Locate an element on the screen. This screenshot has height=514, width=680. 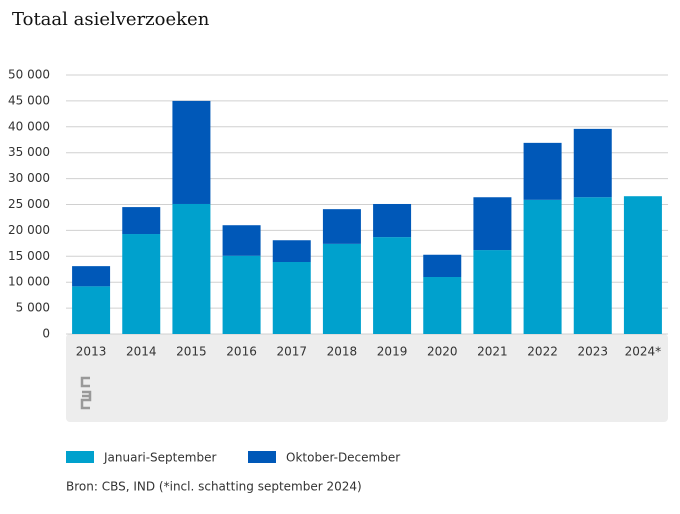
x-tick-label: 2023 is located at coordinates (592, 352).